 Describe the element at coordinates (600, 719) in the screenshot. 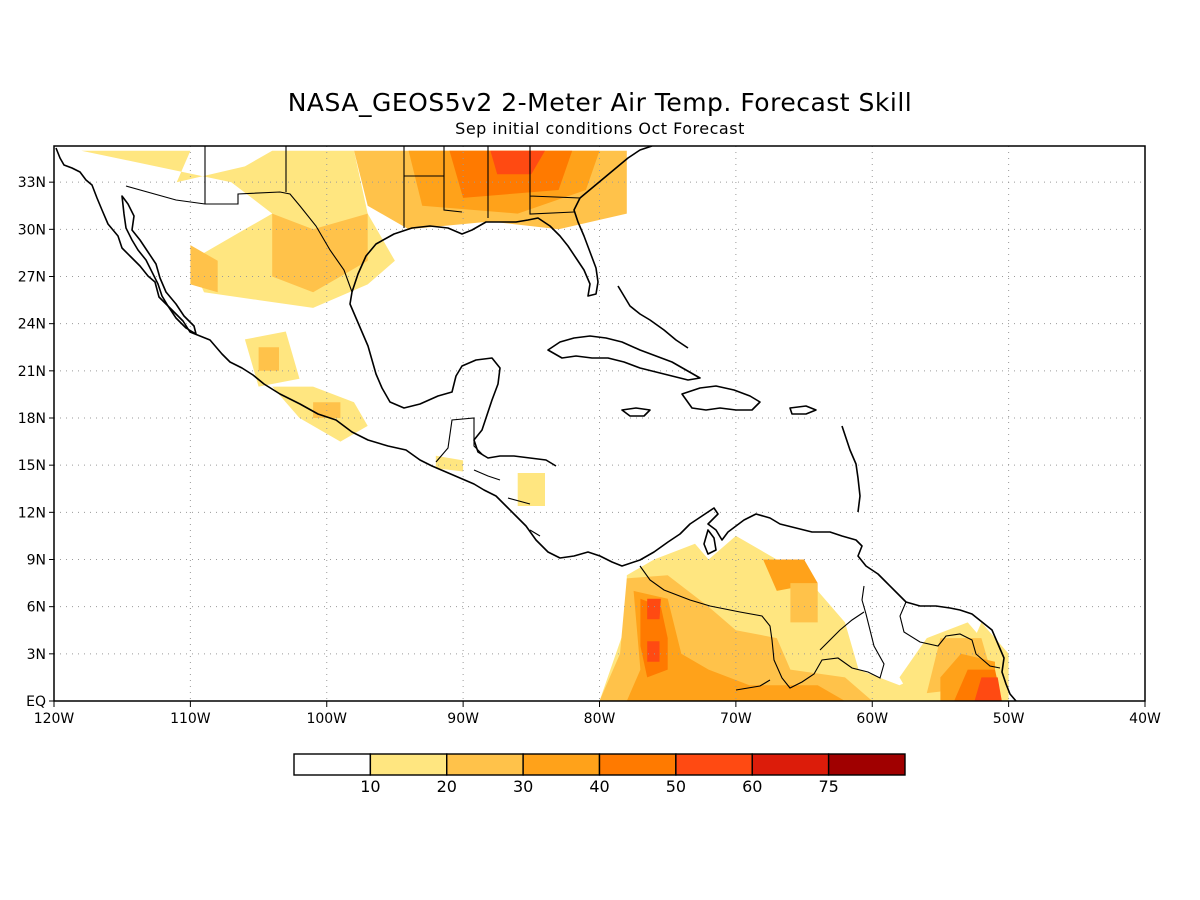

I see `lon-tick-label: 80W` at that location.